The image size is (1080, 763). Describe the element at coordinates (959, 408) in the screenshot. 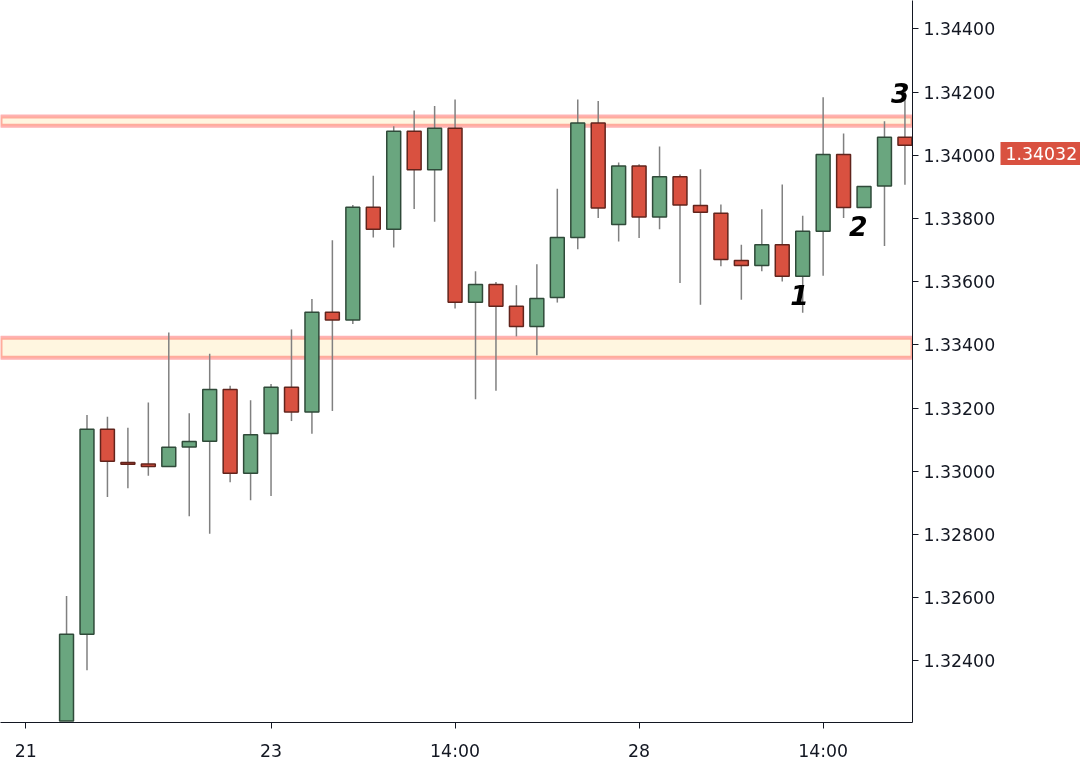

I see `y-tick-label: 1.33200` at that location.